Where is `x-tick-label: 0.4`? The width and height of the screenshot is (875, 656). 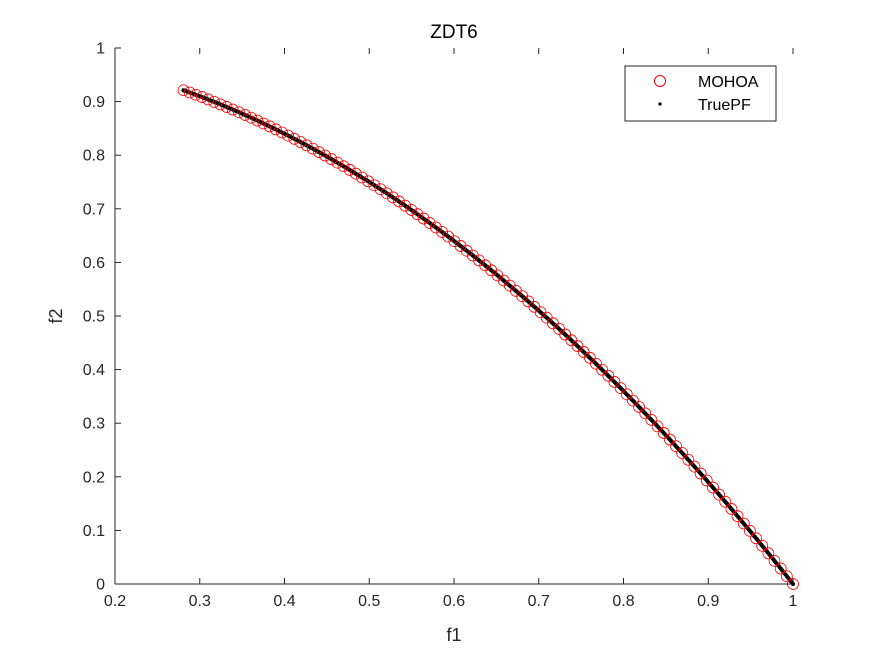 x-tick-label: 0.4 is located at coordinates (284, 601).